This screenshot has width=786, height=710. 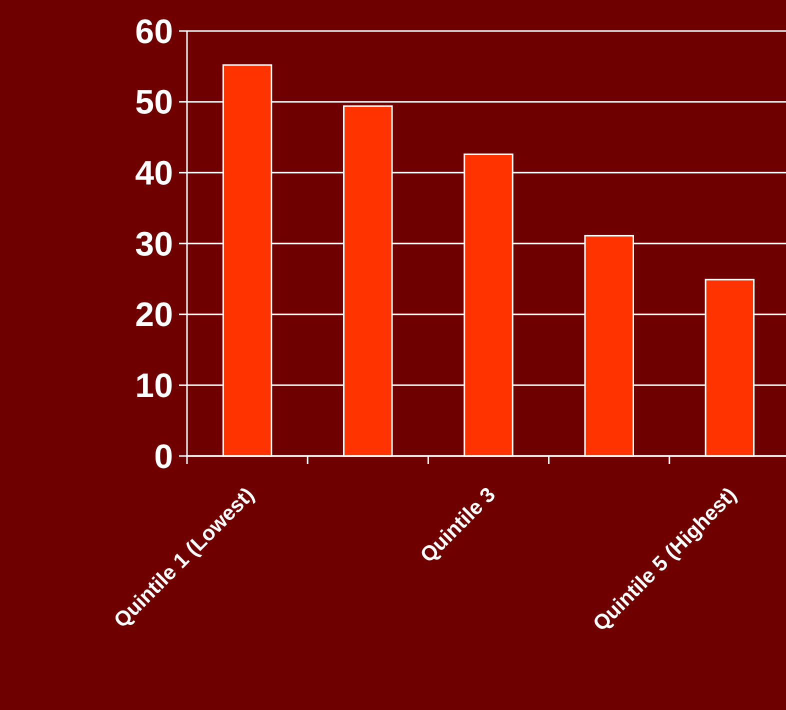 What do you see at coordinates (154, 31) in the screenshot?
I see `y-tick-label: 60` at bounding box center [154, 31].